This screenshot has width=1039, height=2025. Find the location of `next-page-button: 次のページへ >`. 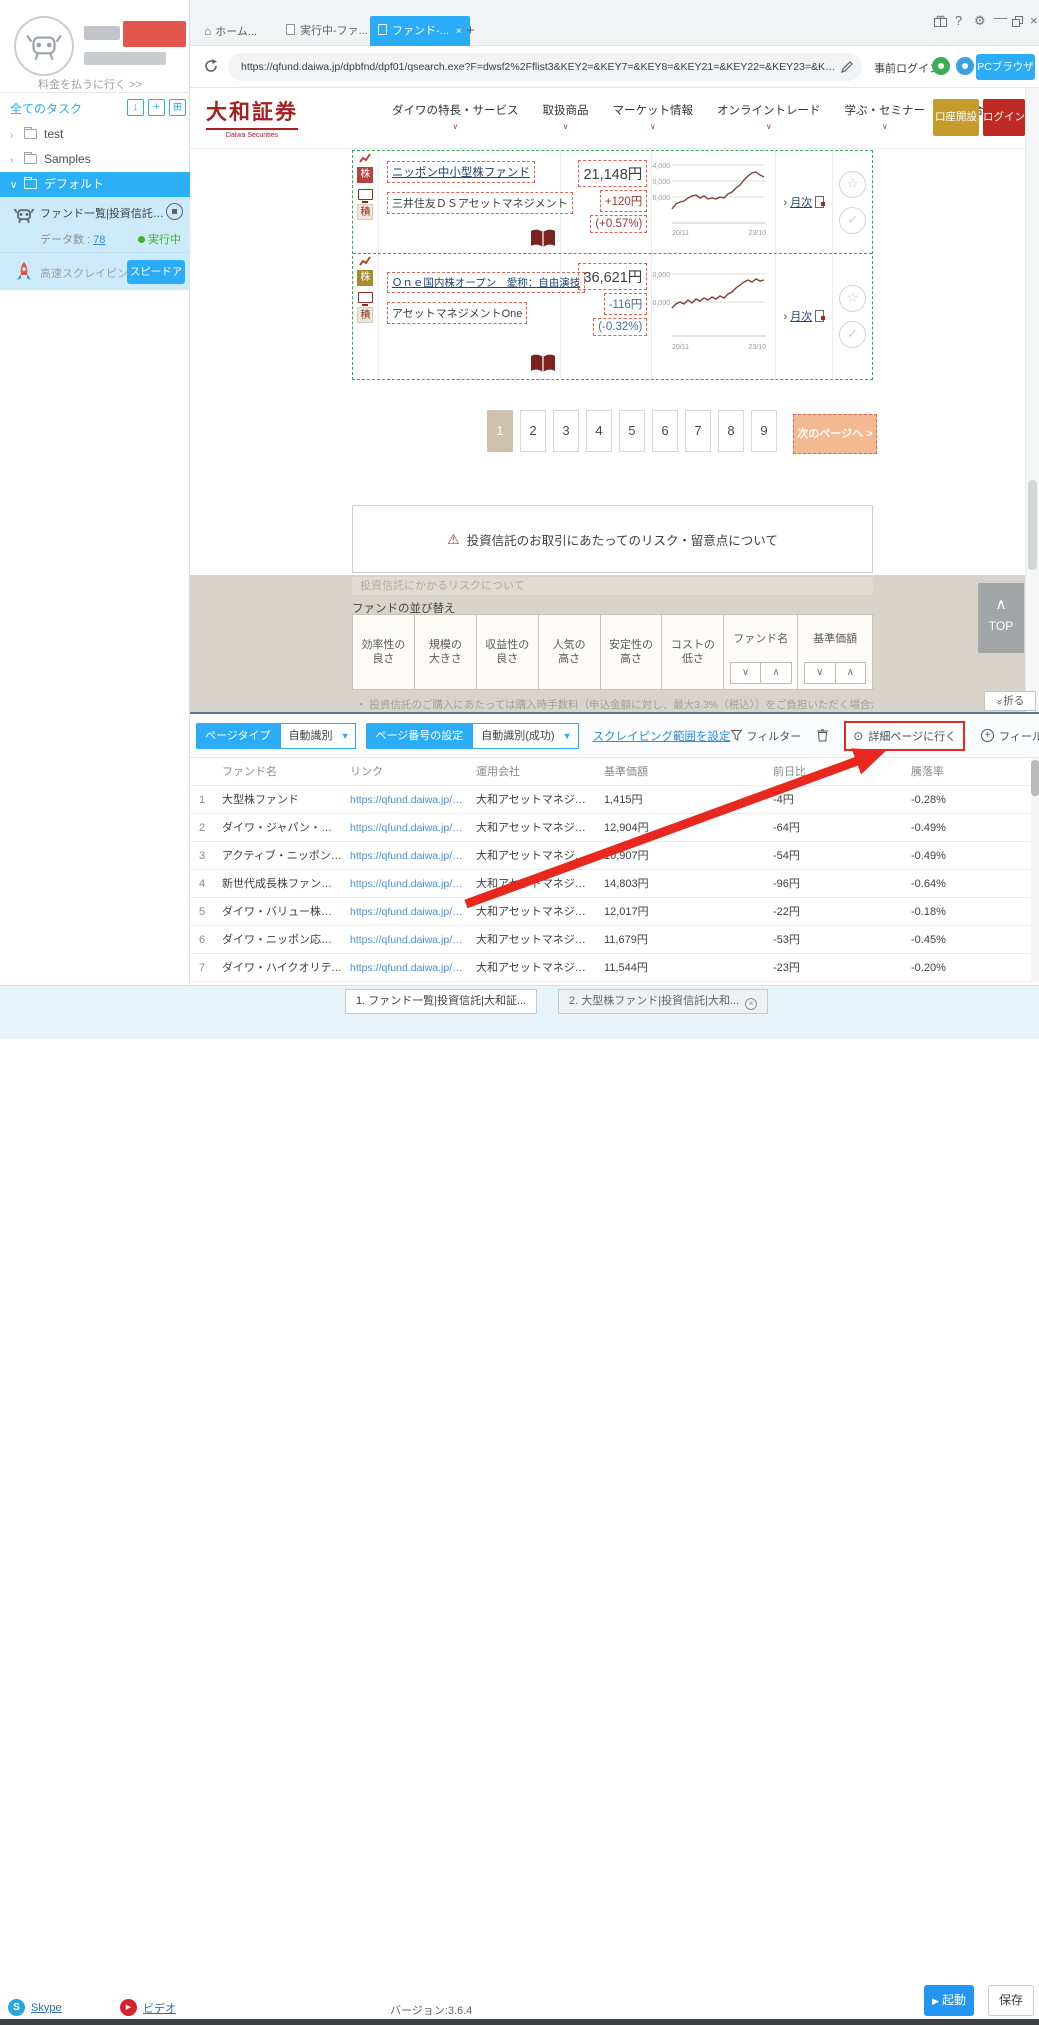

next-page-button: 次のページへ > is located at coordinates (835, 434).